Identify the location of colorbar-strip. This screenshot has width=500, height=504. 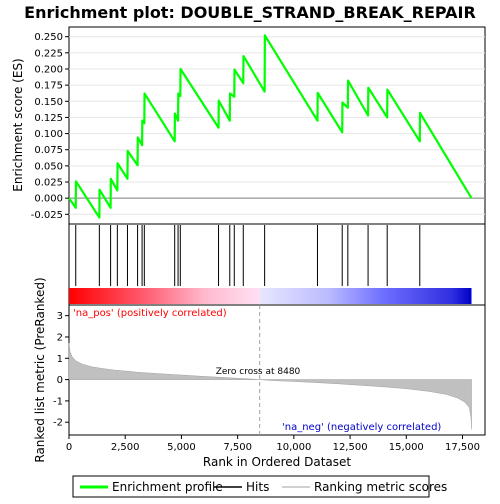
(270, 296).